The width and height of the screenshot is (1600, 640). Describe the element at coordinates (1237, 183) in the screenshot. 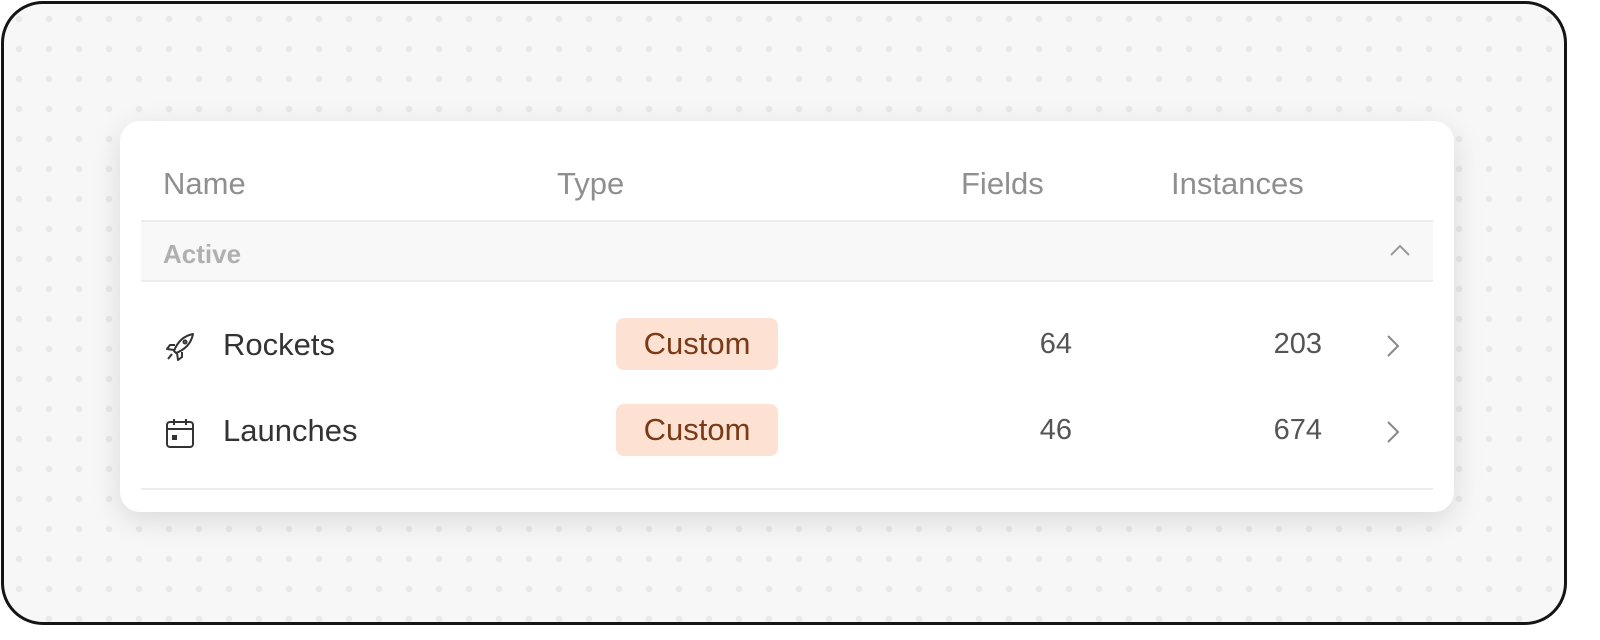

I see `column-header-instances: Instances` at that location.